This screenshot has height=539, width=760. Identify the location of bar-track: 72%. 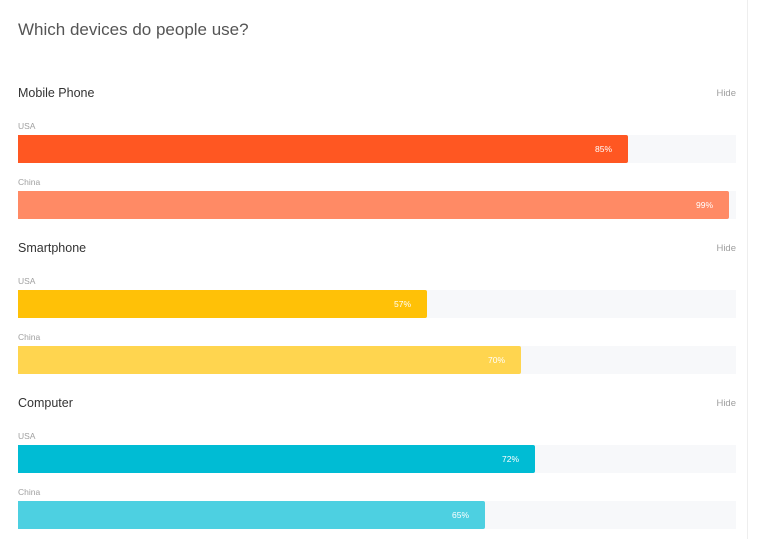
(377, 459).